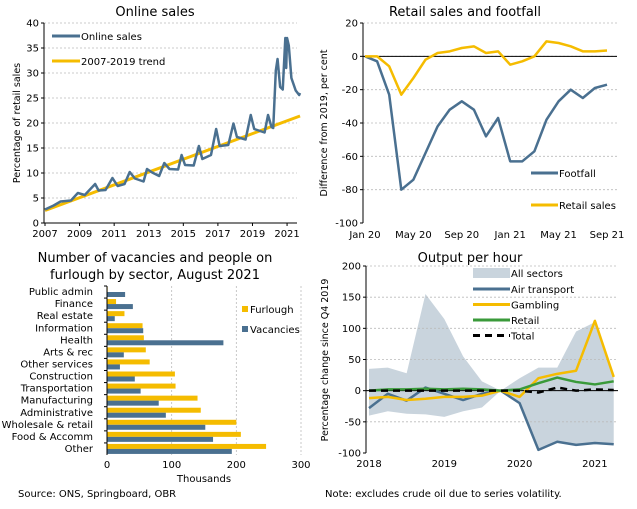  I want to click on p2-y-axis-label: Difference from 2019, per cent, so click(324, 122).